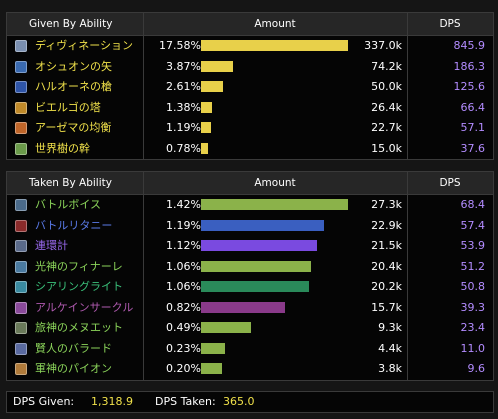  I want to click on taken-dps-column-header: DPS, so click(450, 183).